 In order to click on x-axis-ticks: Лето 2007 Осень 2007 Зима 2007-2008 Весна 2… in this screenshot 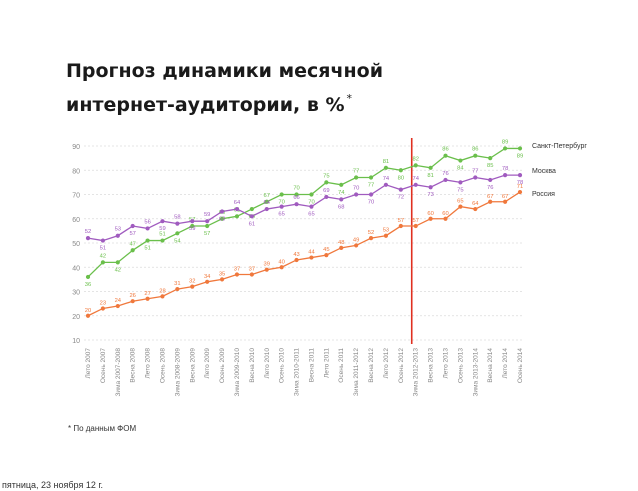, I will do `click(304, 372)`.